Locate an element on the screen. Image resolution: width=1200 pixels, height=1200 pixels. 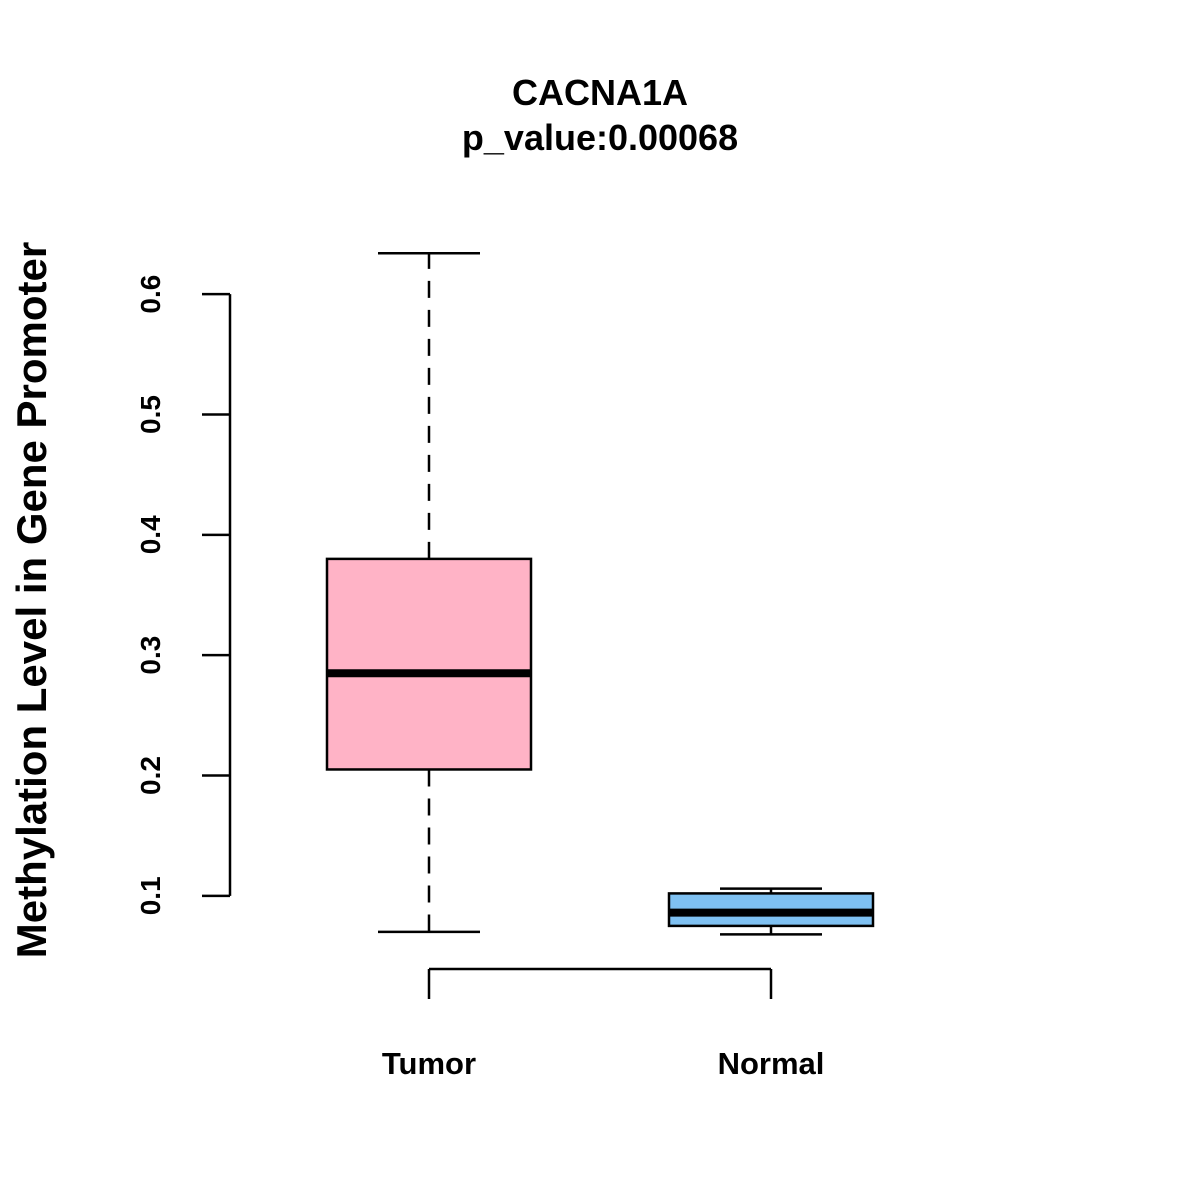
x-tick-label: Normal is located at coordinates (771, 1063).